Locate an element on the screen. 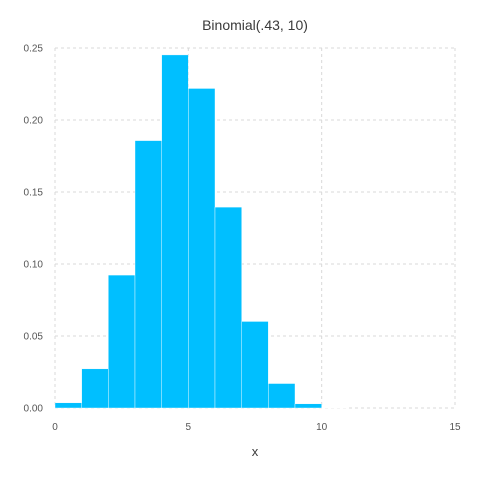 The height and width of the screenshot is (480, 480). x-tick-label: 15 is located at coordinates (455, 427).